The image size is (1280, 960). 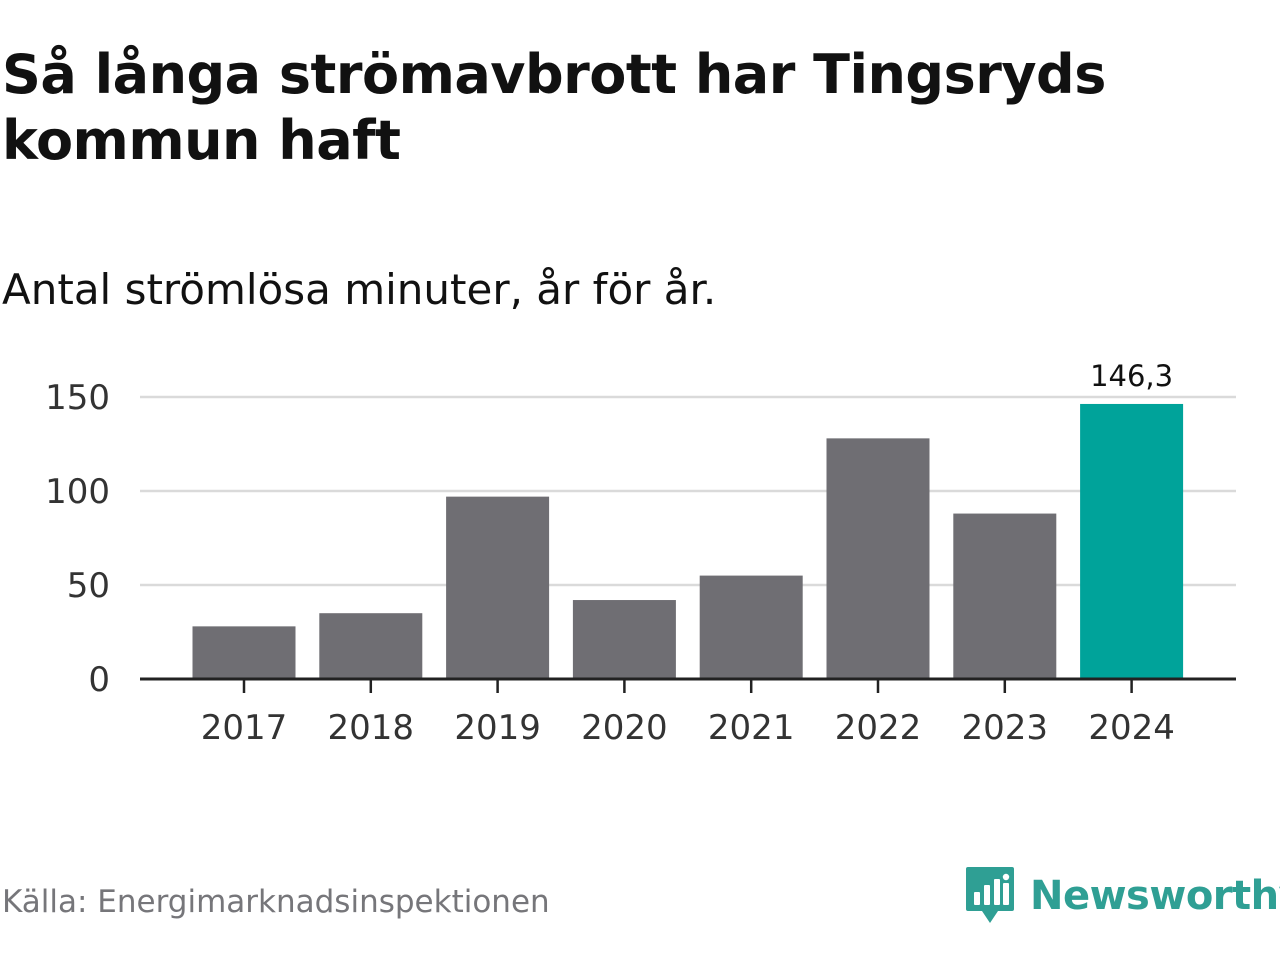 What do you see at coordinates (878, 728) in the screenshot?
I see `x-tick-label: 2022` at bounding box center [878, 728].